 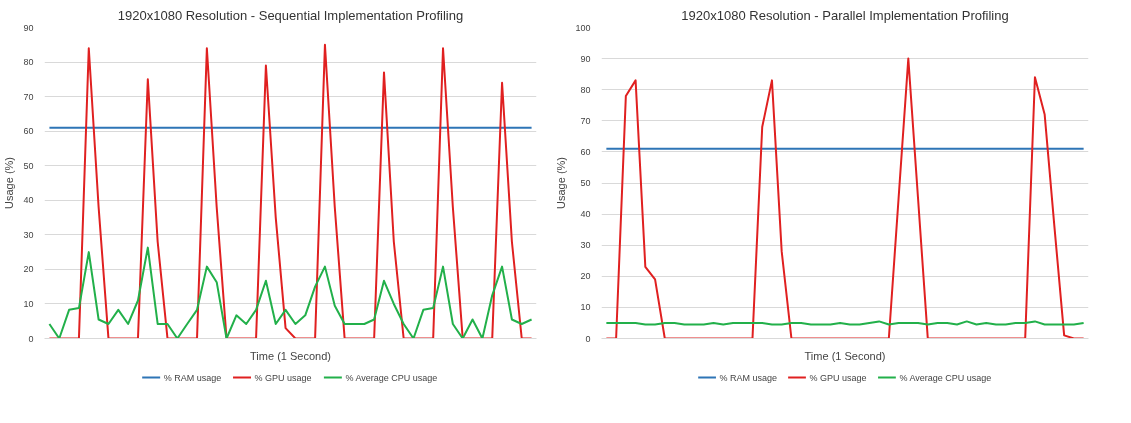 What do you see at coordinates (845, 15) in the screenshot?
I see `chart-title: 1920x1080 Resolution - Parallel Implementation Profiling` at bounding box center [845, 15].